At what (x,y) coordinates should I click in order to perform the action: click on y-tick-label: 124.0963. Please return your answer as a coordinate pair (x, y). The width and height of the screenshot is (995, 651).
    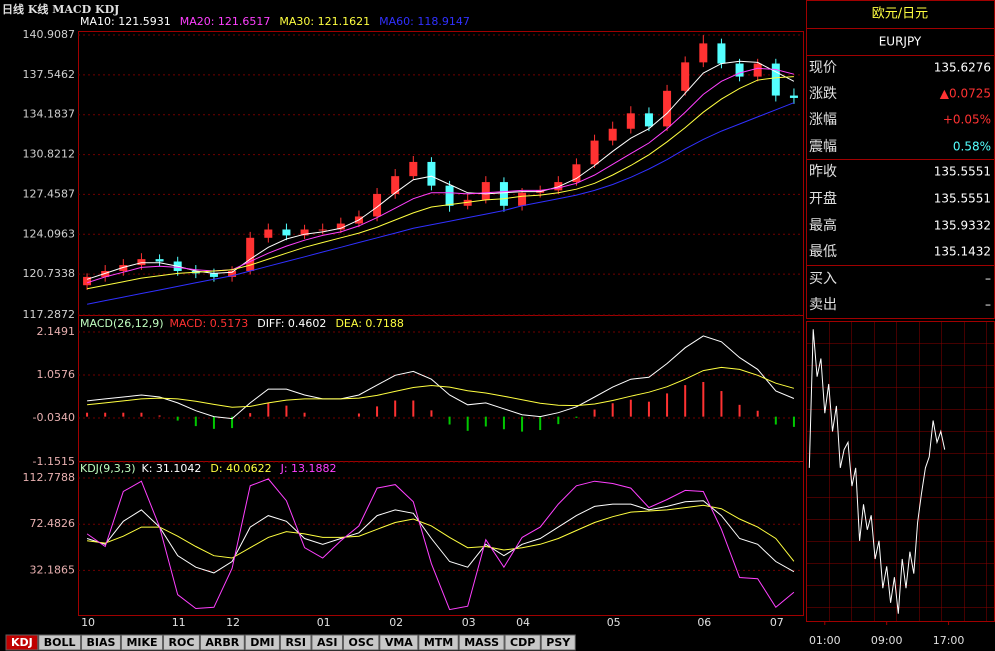
    Looking at the image, I should click on (49, 233).